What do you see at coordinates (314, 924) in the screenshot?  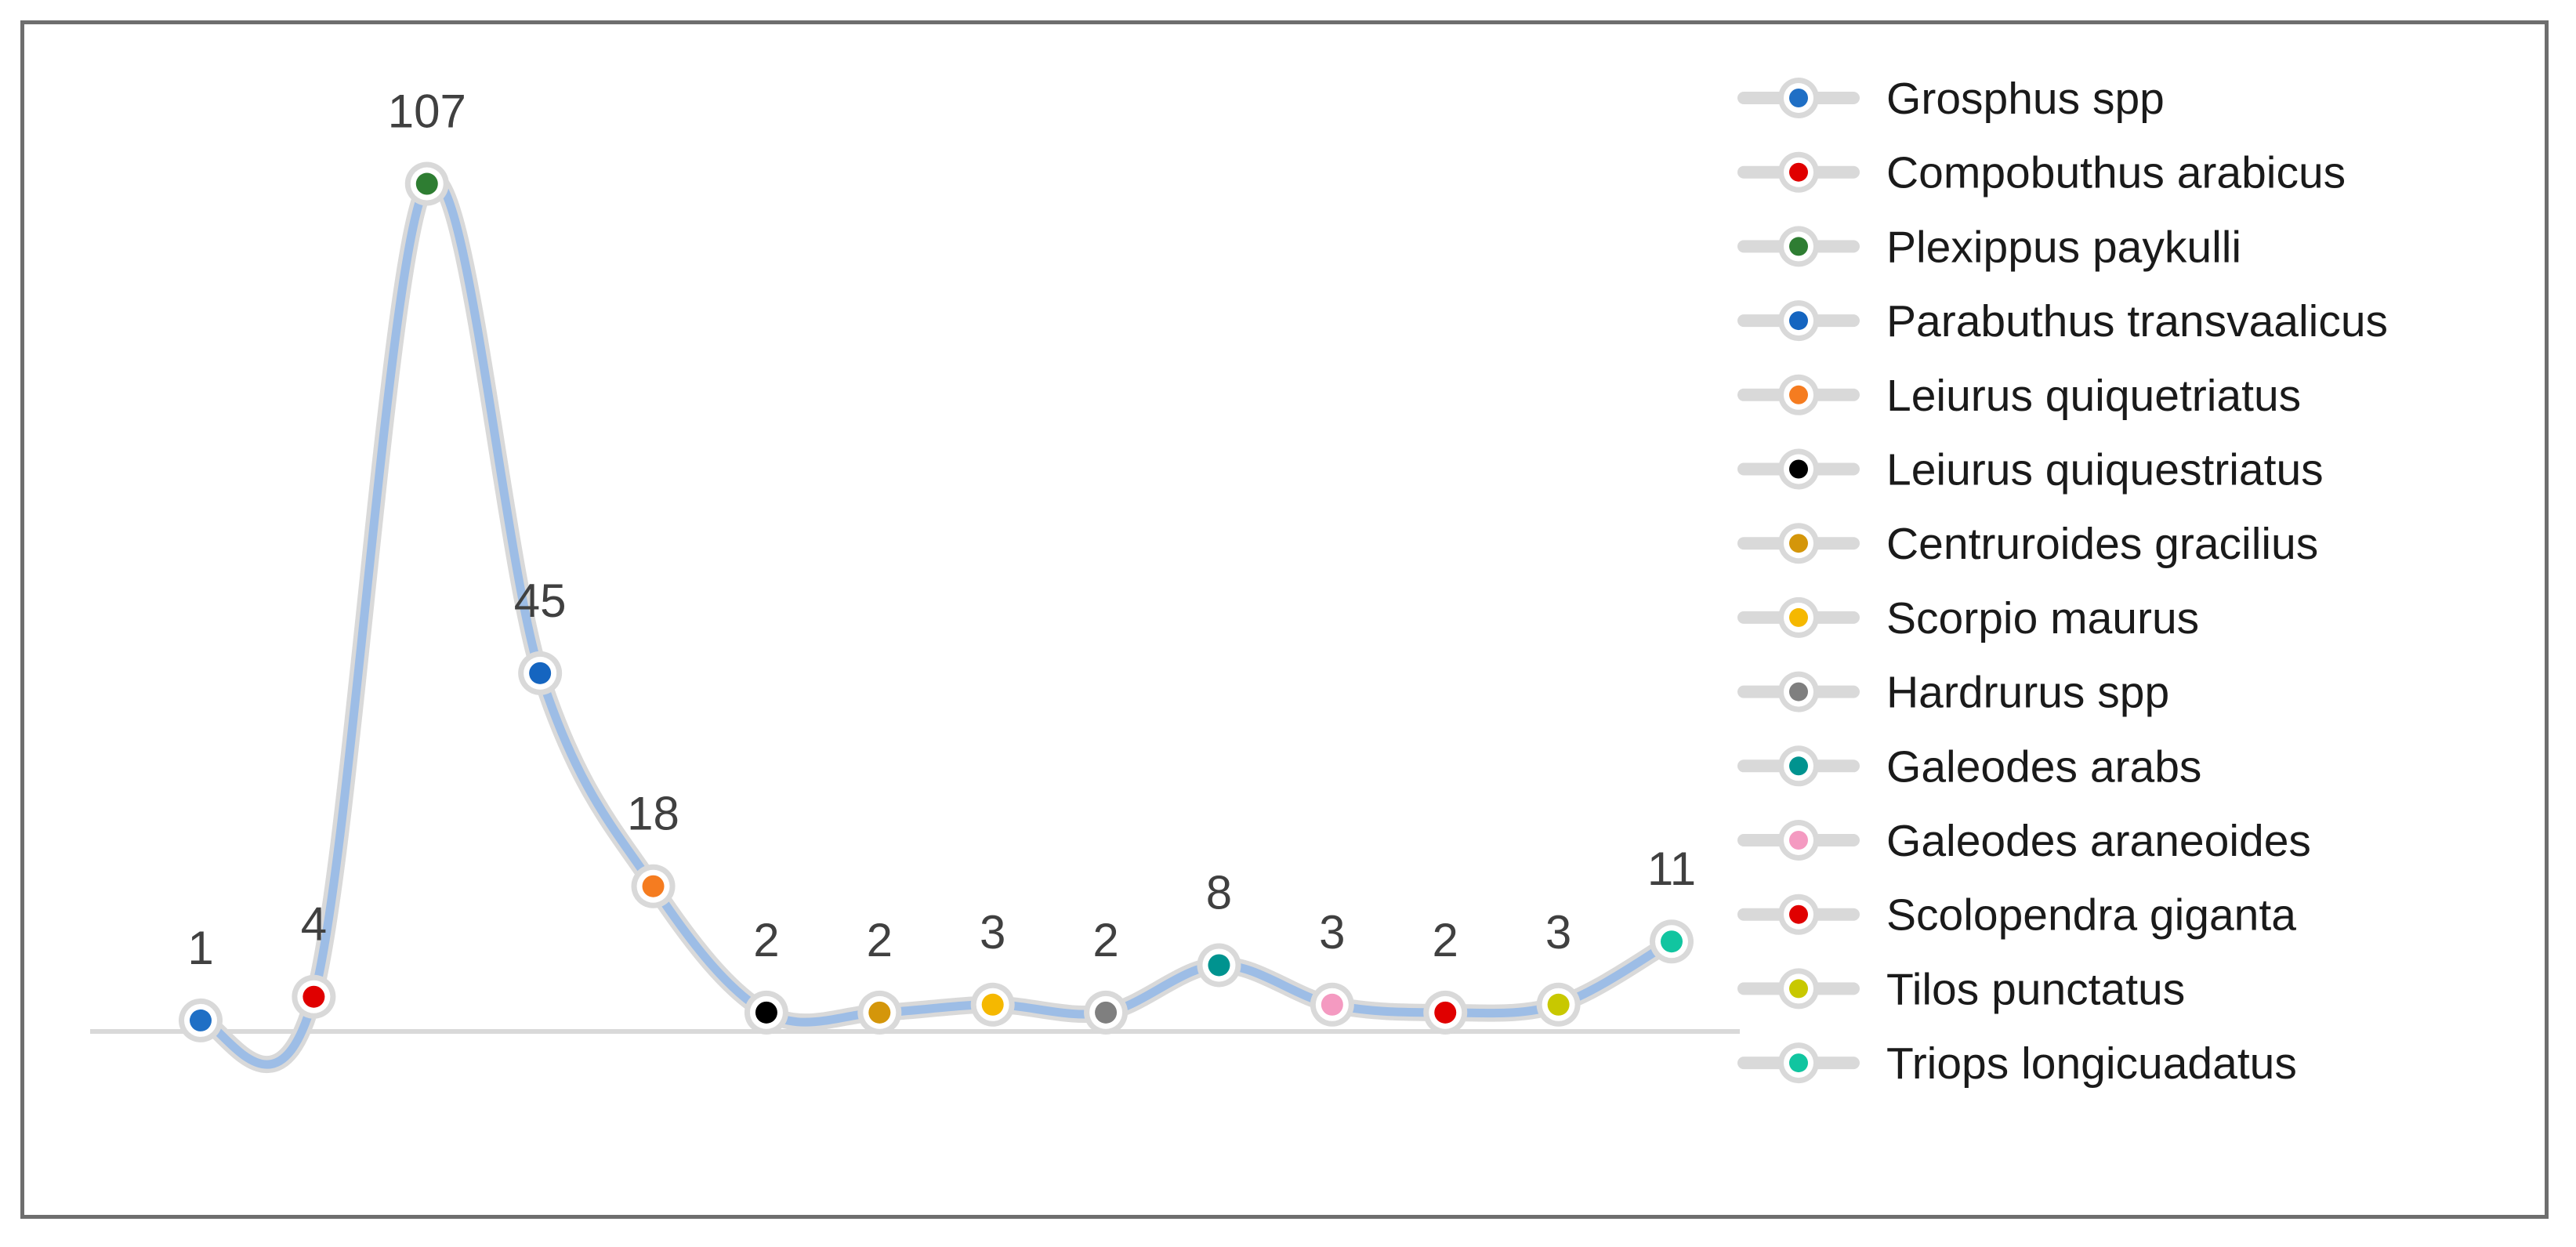 I see `data-label: 4` at bounding box center [314, 924].